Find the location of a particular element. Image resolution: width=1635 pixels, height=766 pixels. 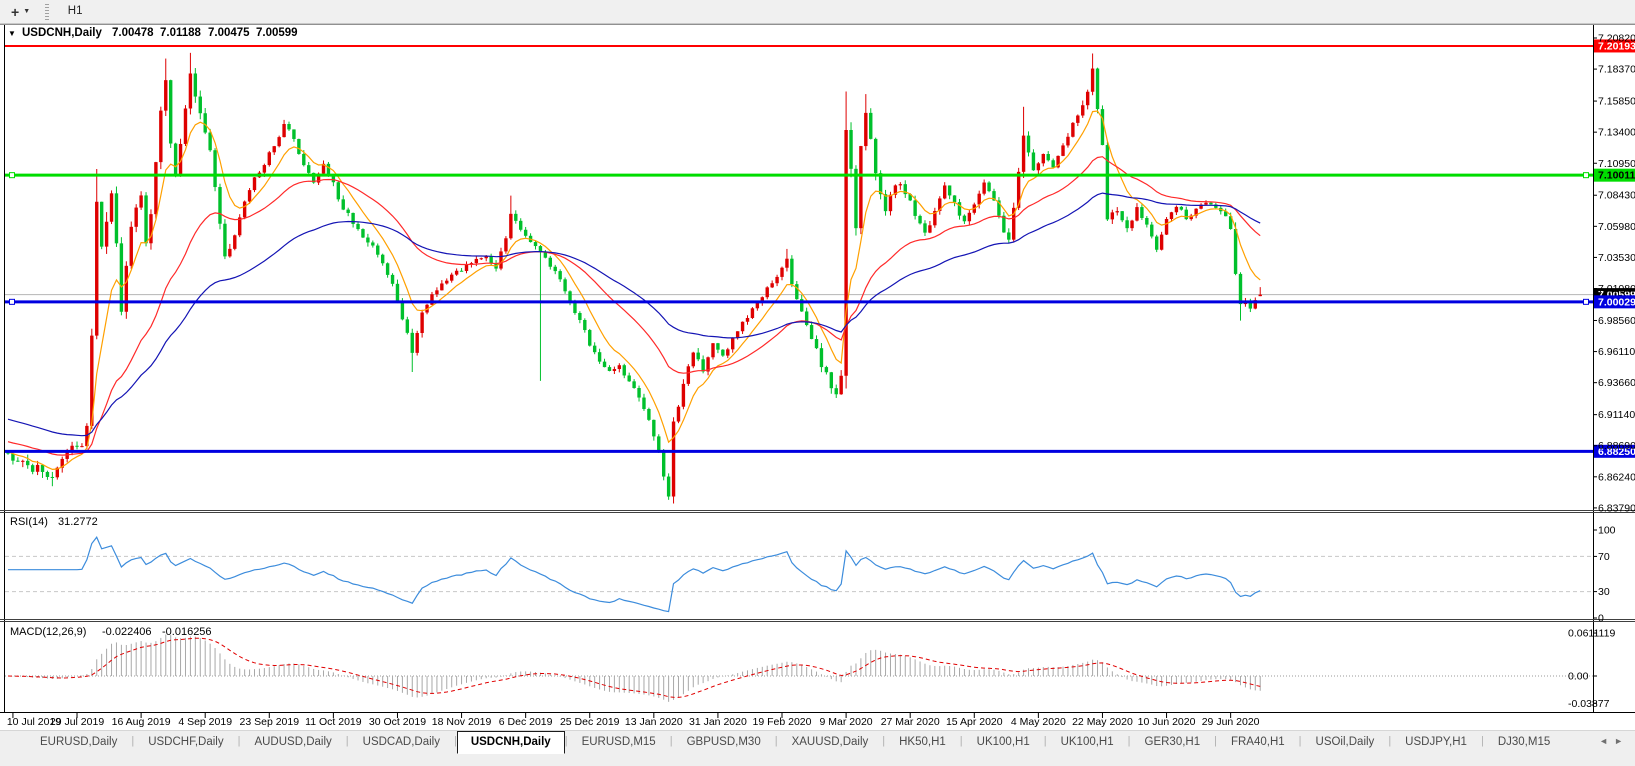

rsi-tick-label: 100 is located at coordinates (1607, 531).